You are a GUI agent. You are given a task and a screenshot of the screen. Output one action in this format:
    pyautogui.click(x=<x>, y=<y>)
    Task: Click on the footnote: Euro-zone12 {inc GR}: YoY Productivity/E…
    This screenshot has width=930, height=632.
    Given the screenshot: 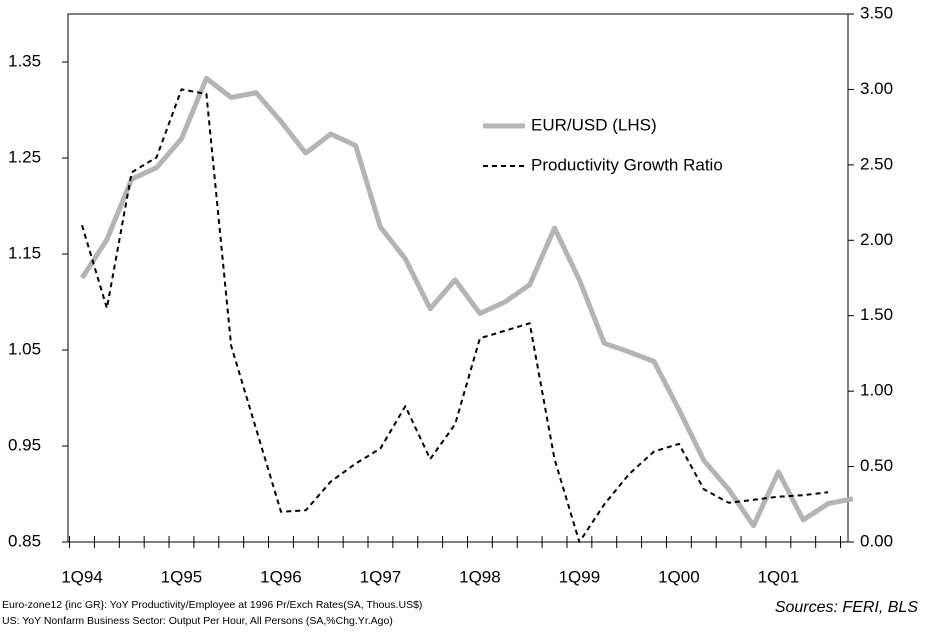 What is the action you would take?
    pyautogui.click(x=212, y=605)
    